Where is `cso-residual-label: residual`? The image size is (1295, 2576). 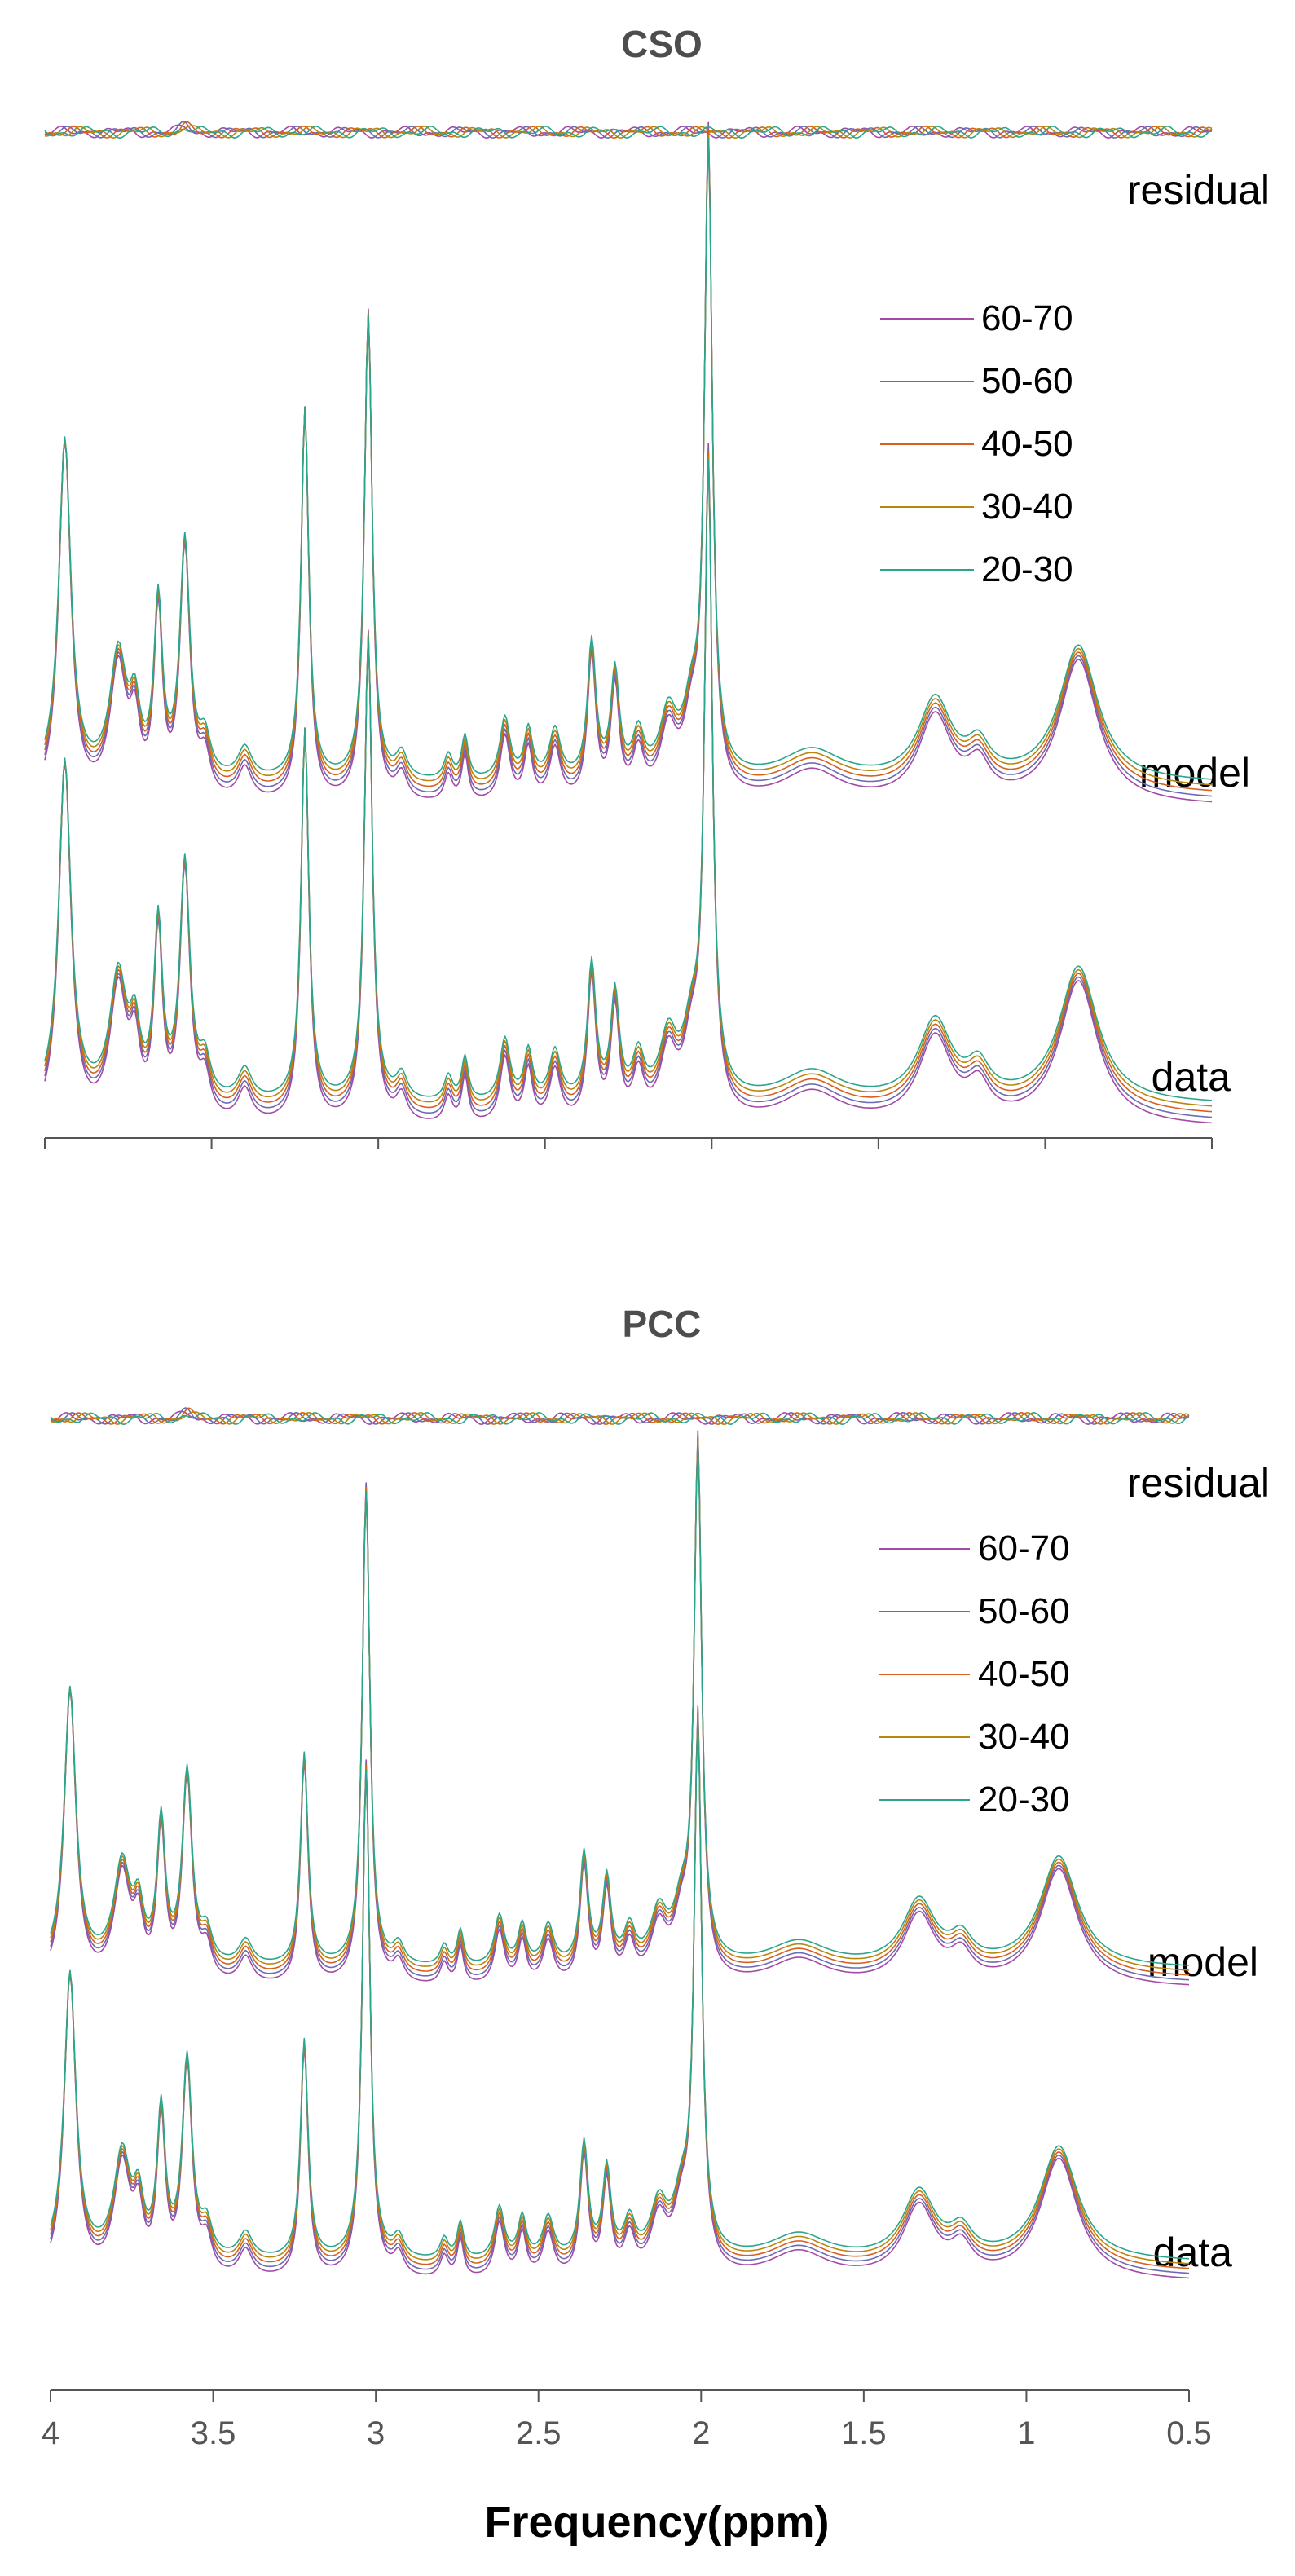
cso-residual-label: residual is located at coordinates (1198, 190).